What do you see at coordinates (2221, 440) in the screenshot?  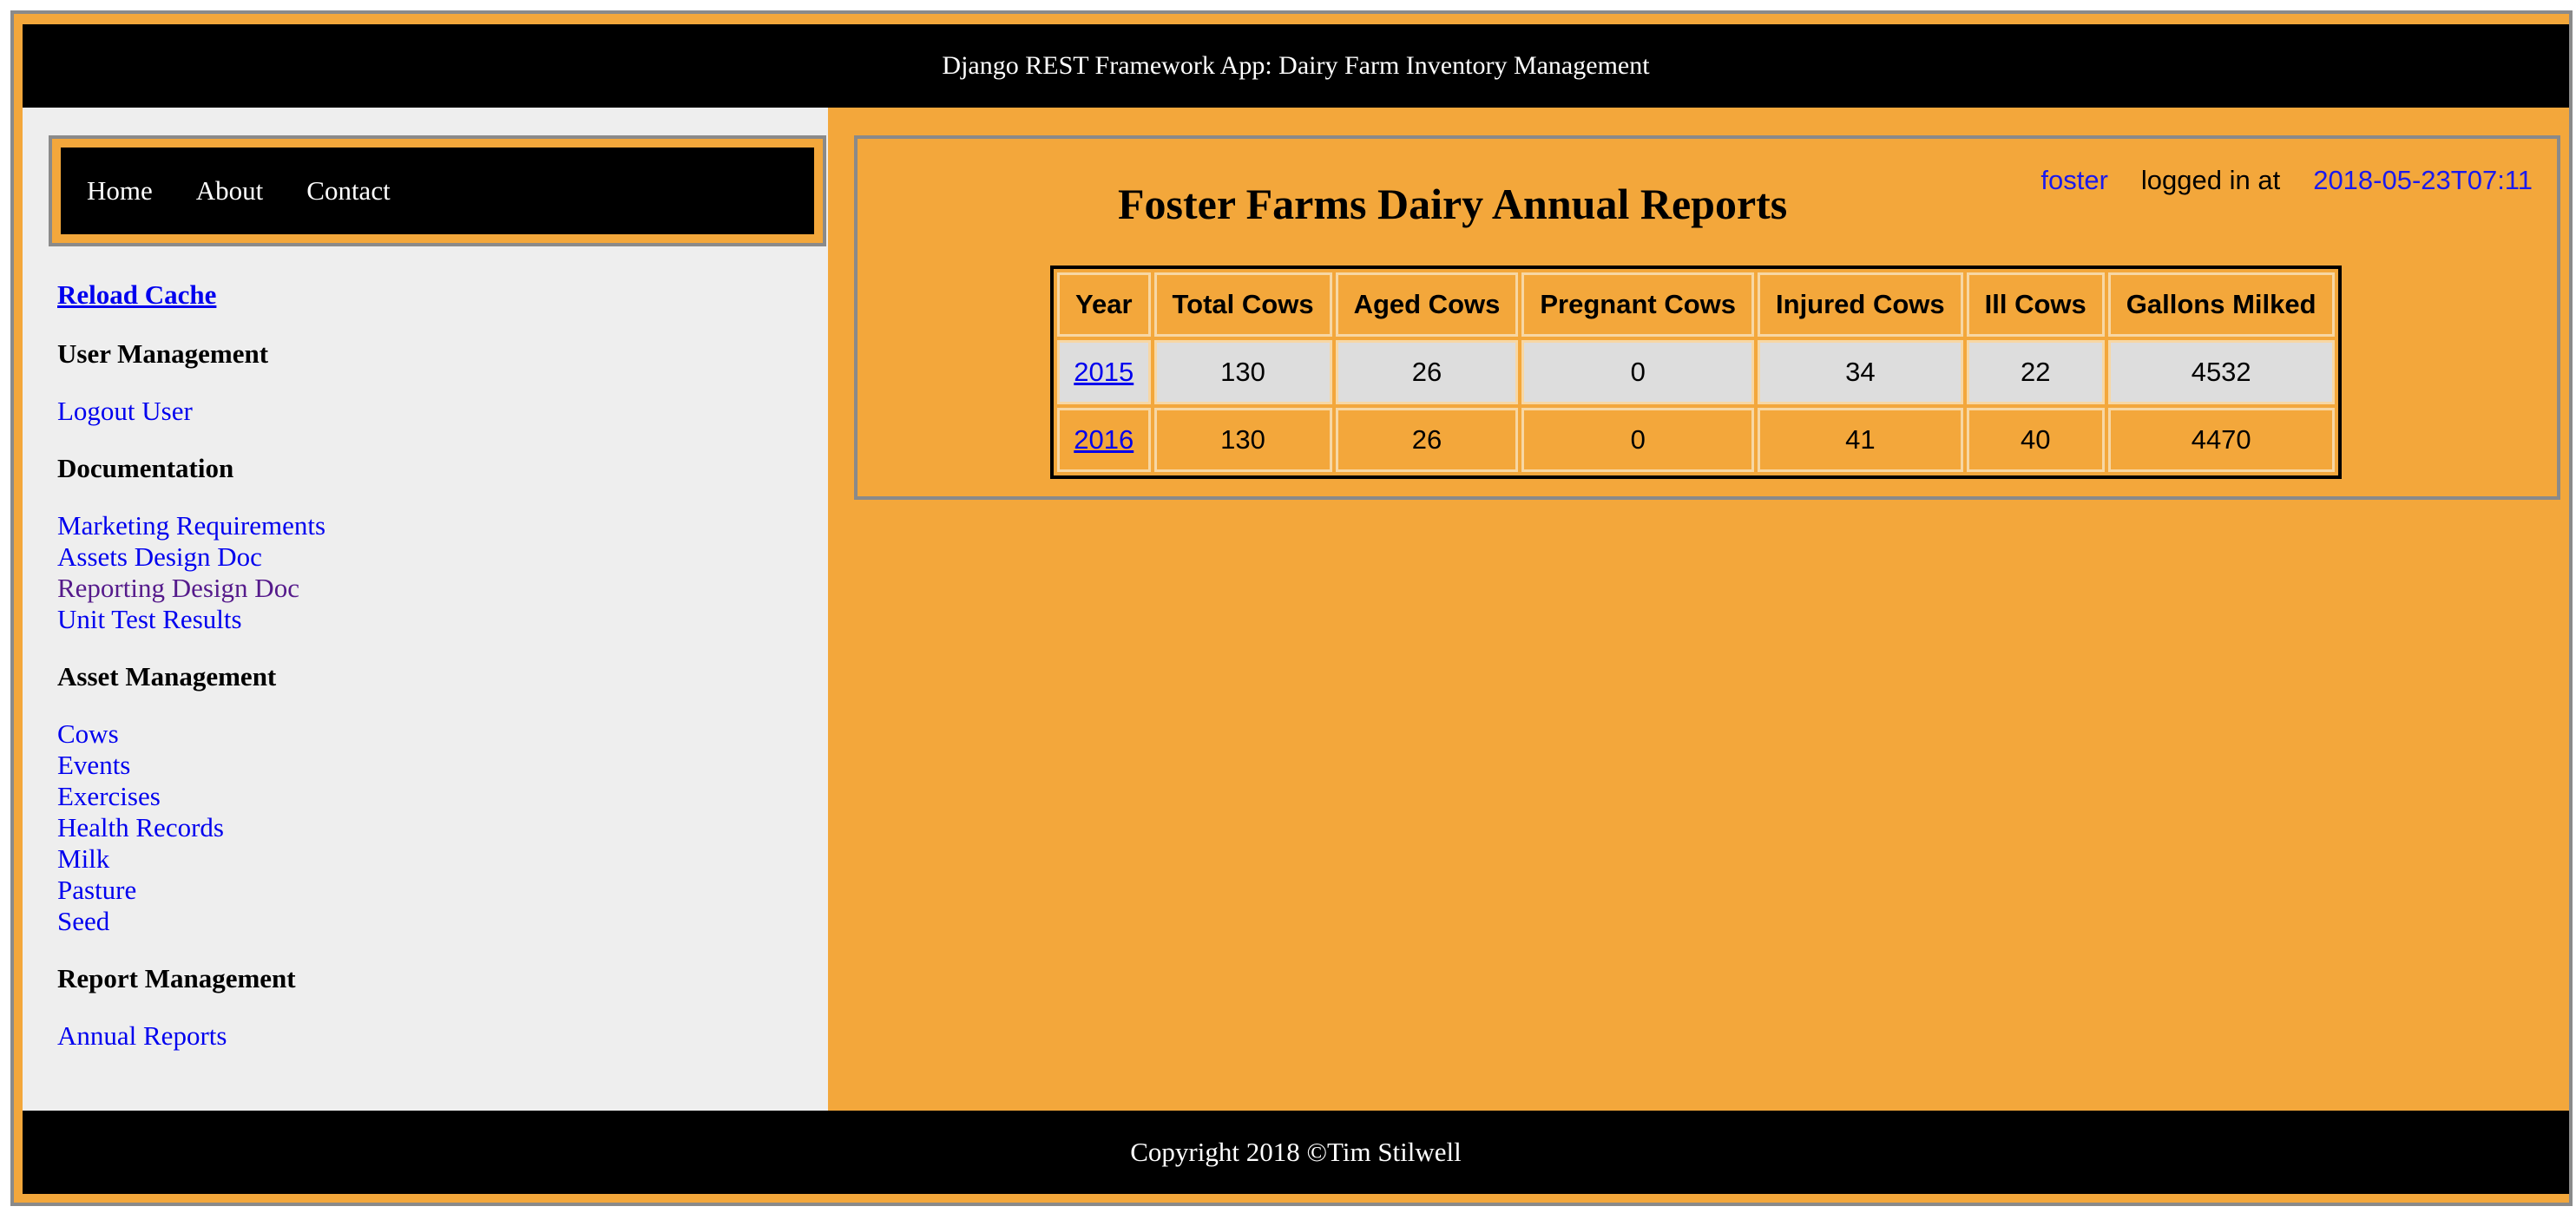 I see `table-cell: 4470` at bounding box center [2221, 440].